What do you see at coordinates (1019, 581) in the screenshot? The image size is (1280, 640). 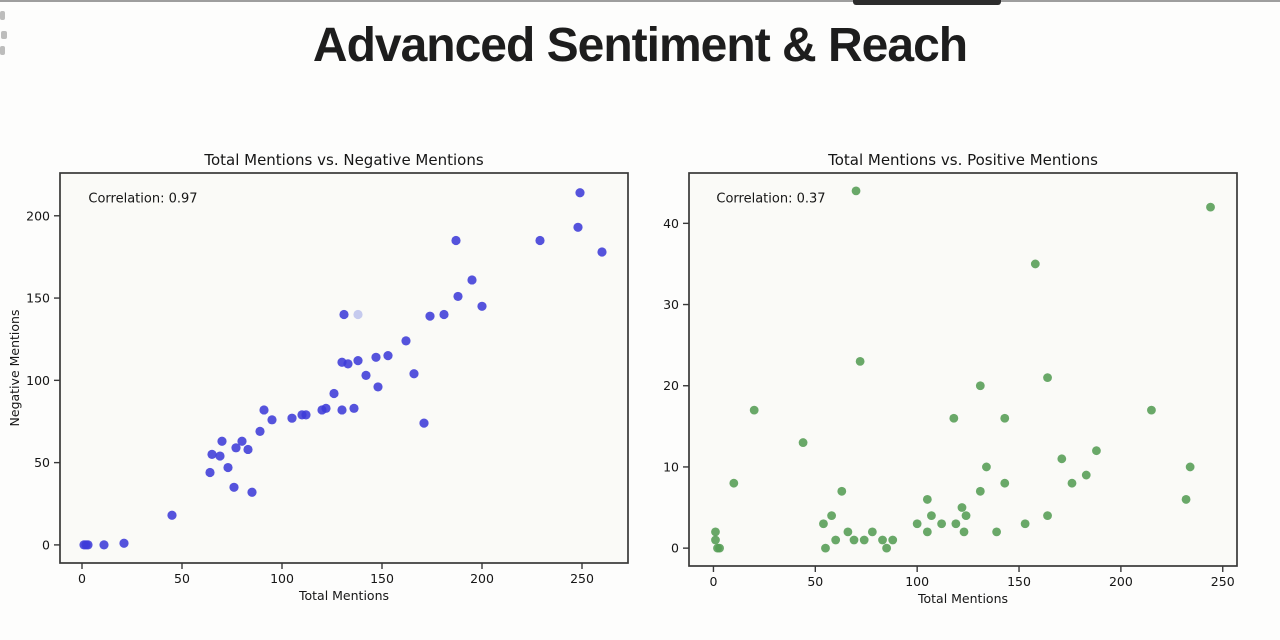 I see `x-tick-label: 150` at bounding box center [1019, 581].